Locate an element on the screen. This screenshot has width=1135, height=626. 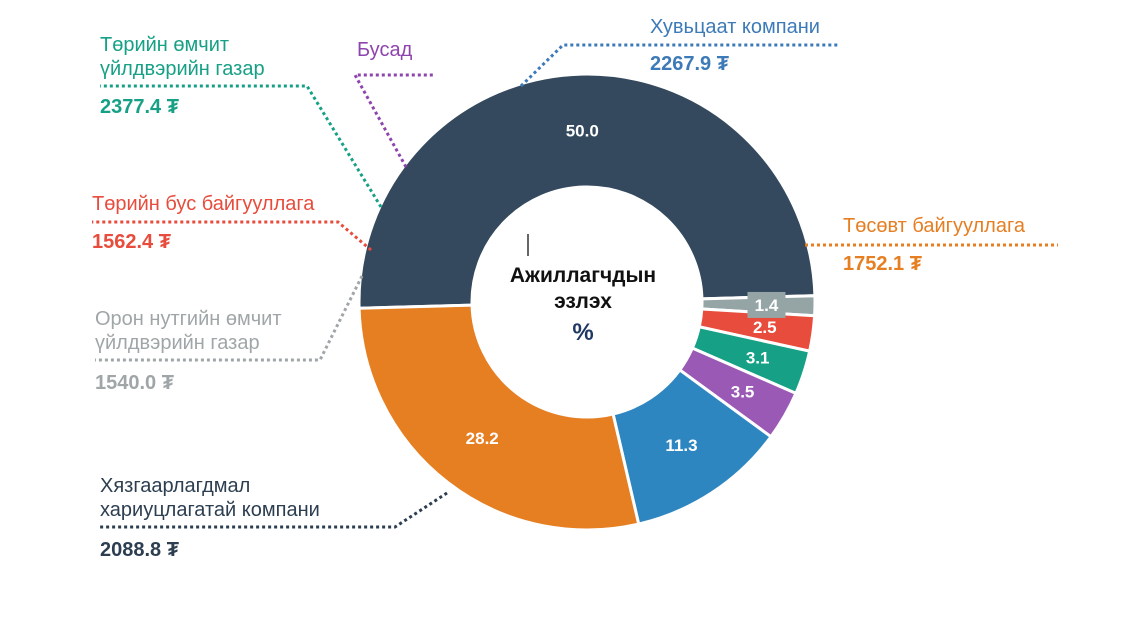
center-label-line-1: Ажиллагчдын is located at coordinates (583, 275).